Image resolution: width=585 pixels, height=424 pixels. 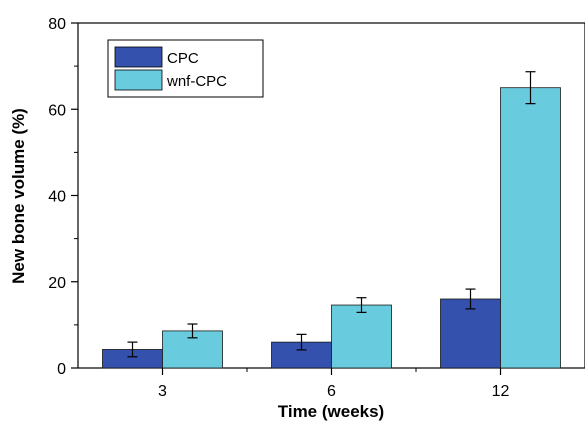 What do you see at coordinates (185, 68) in the screenshot?
I see `legend: CPC wnf-CPC` at bounding box center [185, 68].